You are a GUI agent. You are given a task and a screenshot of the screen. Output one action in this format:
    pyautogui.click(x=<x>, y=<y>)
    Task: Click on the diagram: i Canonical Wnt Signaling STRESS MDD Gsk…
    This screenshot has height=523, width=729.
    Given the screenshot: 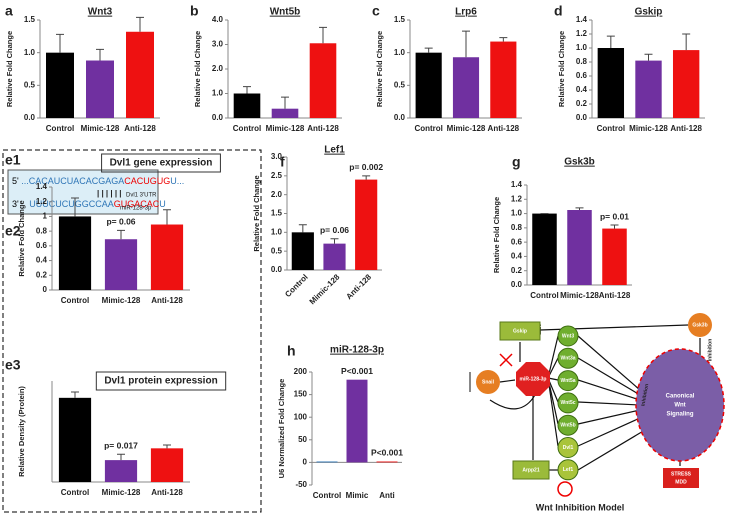 What is the action you would take?
    pyautogui.click(x=597, y=412)
    